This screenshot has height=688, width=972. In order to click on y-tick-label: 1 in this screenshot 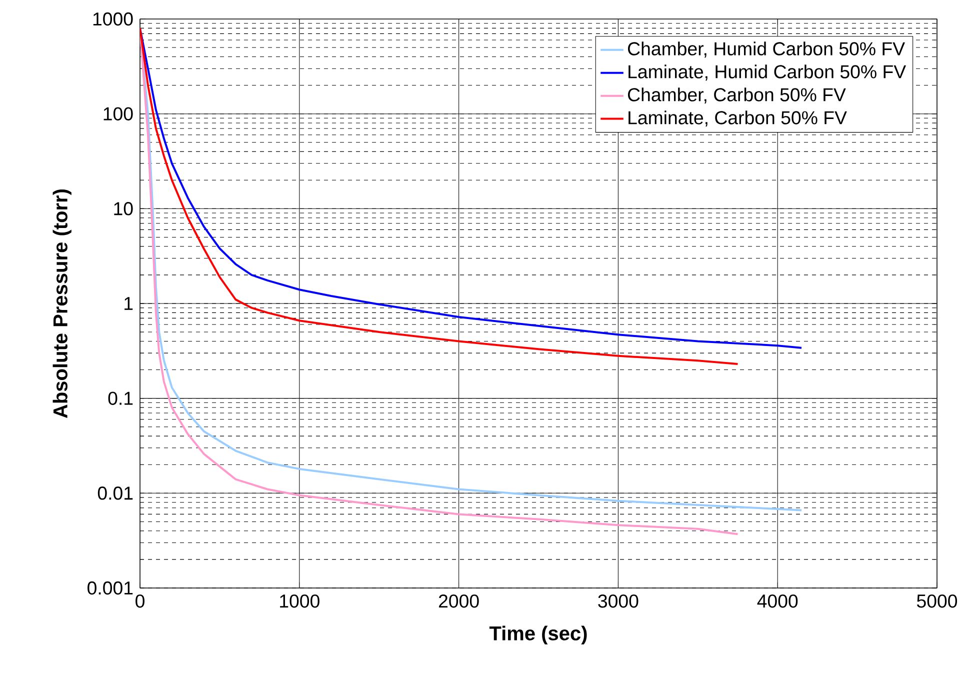, I will do `click(128, 303)`.